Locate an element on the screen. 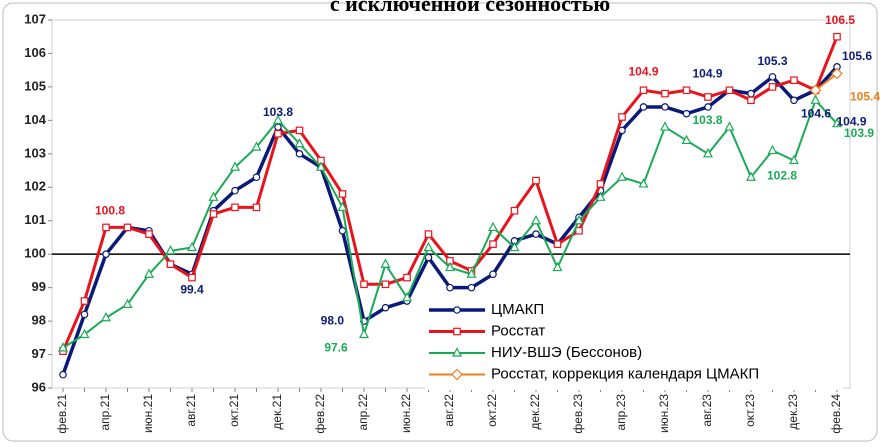 The image size is (883, 447). y-tick-label: 102 is located at coordinates (35, 186).